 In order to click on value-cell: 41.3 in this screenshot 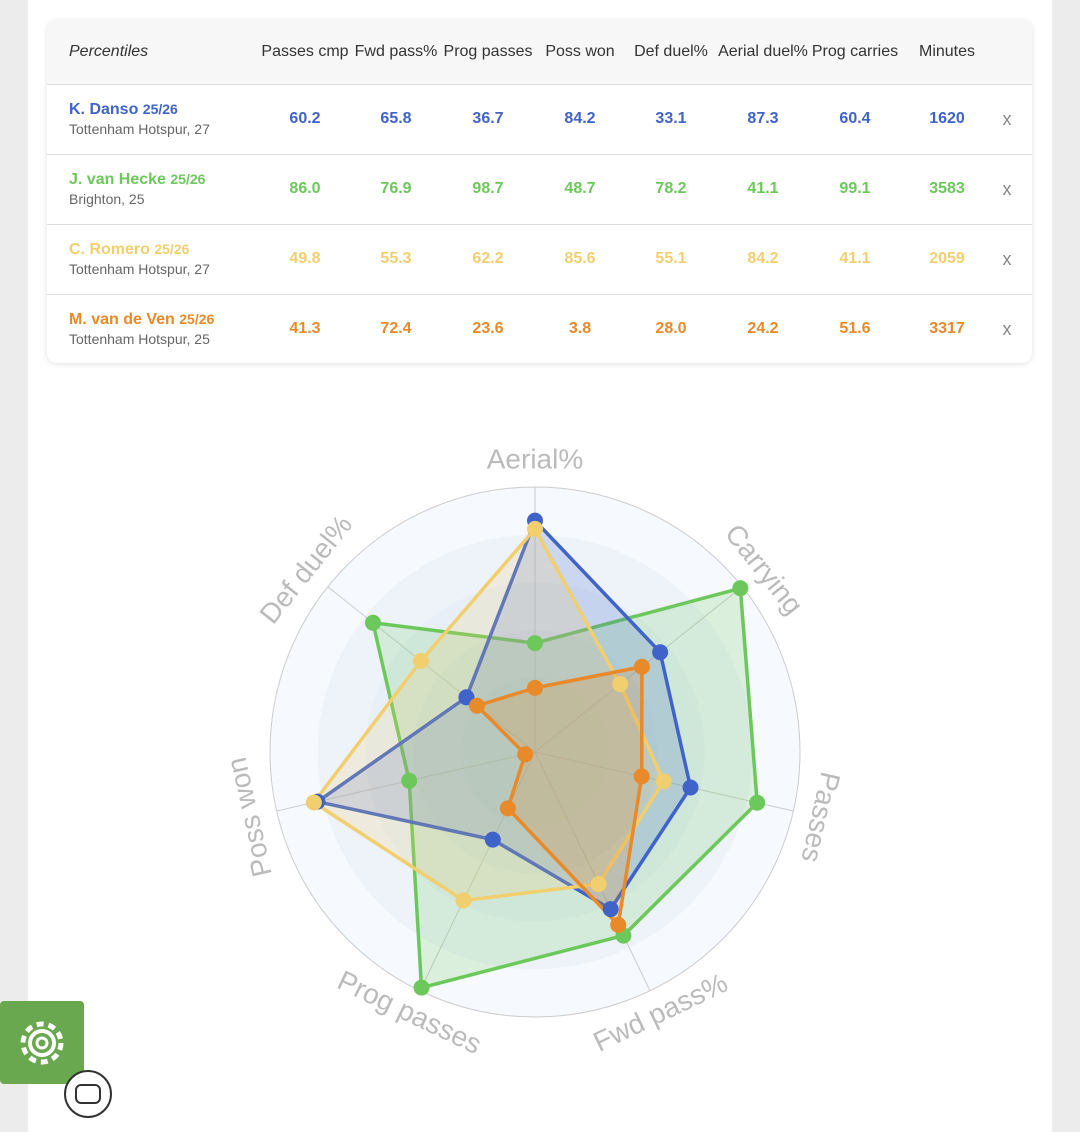, I will do `click(305, 328)`.